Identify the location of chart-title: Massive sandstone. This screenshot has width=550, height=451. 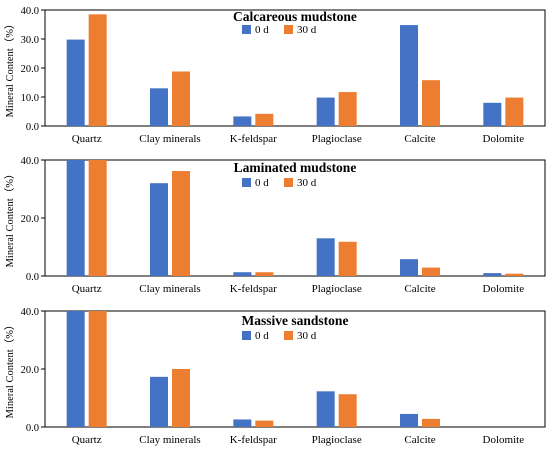
(295, 320).